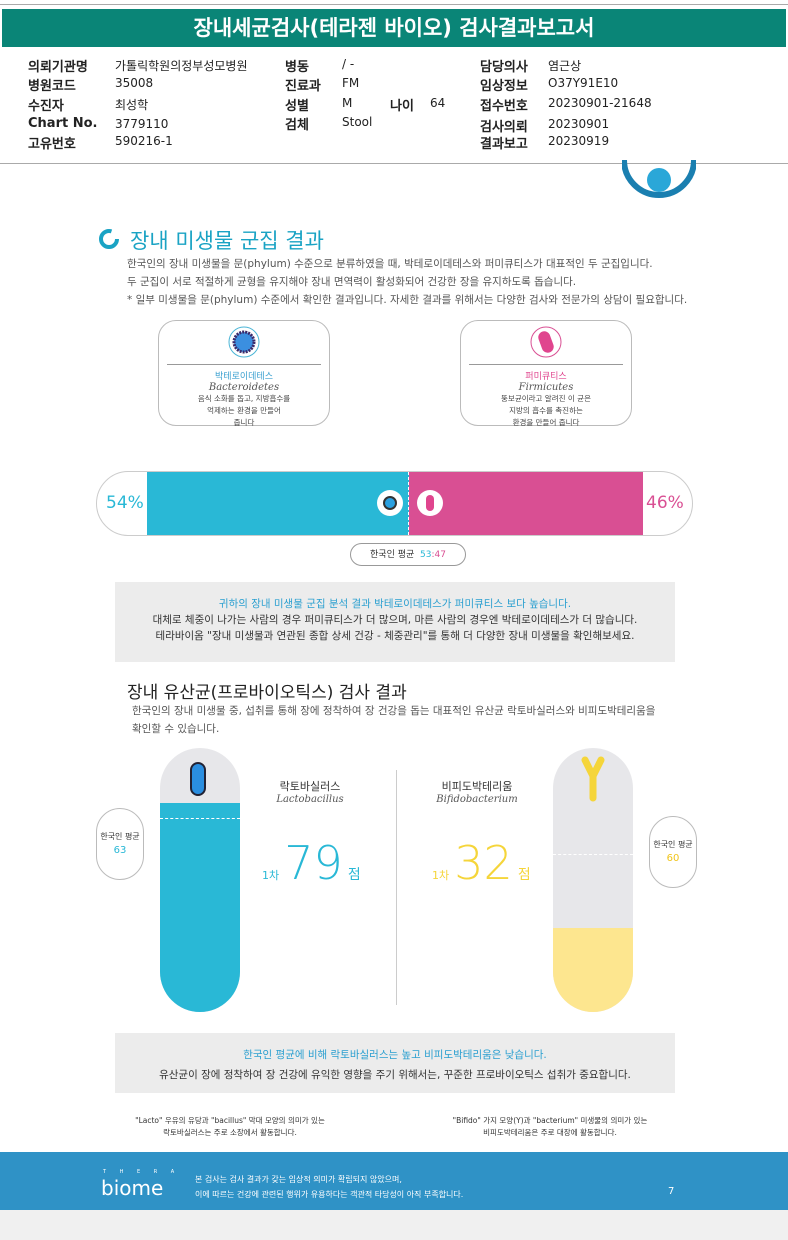 The image size is (788, 1240). I want to click on info-label: 접수번호, so click(504, 106).